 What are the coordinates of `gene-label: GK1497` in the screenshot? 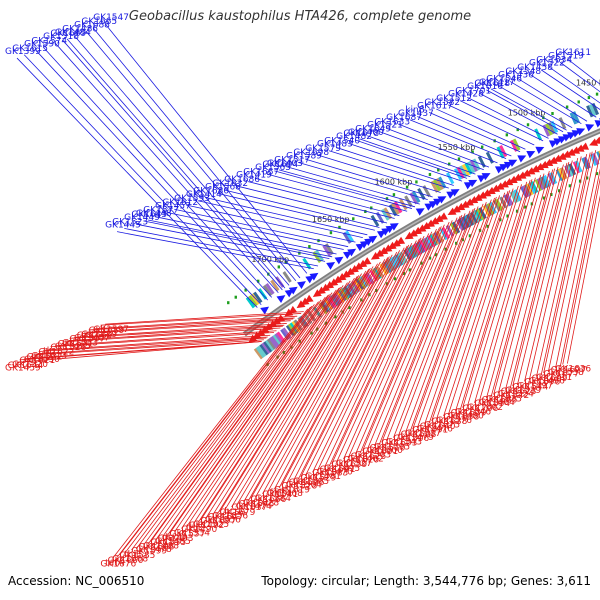 It's located at (535, 386).